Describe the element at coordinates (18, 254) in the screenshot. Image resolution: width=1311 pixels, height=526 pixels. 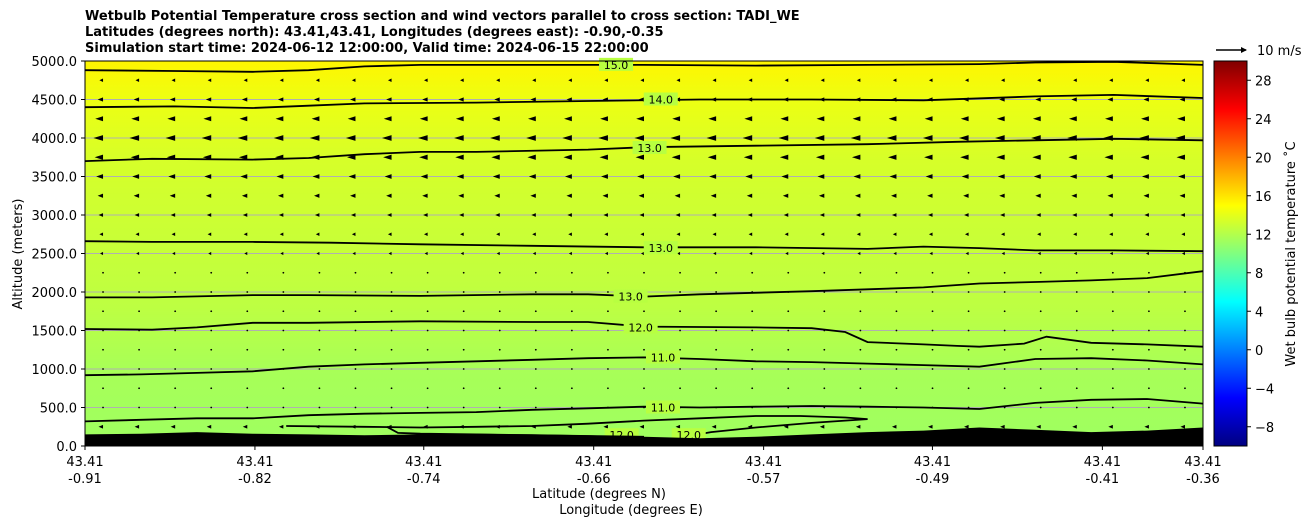
I see `y-axis-label: Altitude (meters)` at that location.